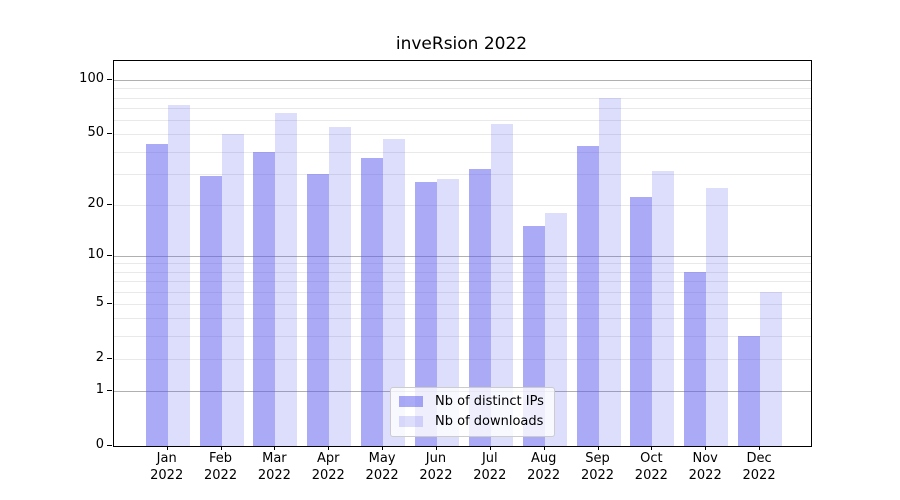  I want to click on x-tick-label: Feb 2022, so click(221, 467).